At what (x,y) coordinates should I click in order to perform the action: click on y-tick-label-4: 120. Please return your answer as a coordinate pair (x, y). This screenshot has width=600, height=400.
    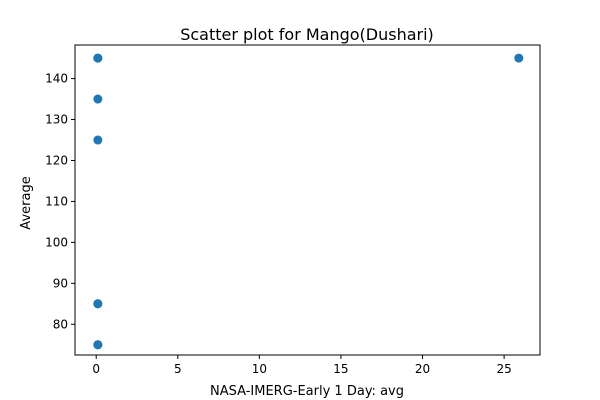
    Looking at the image, I should click on (56, 160).